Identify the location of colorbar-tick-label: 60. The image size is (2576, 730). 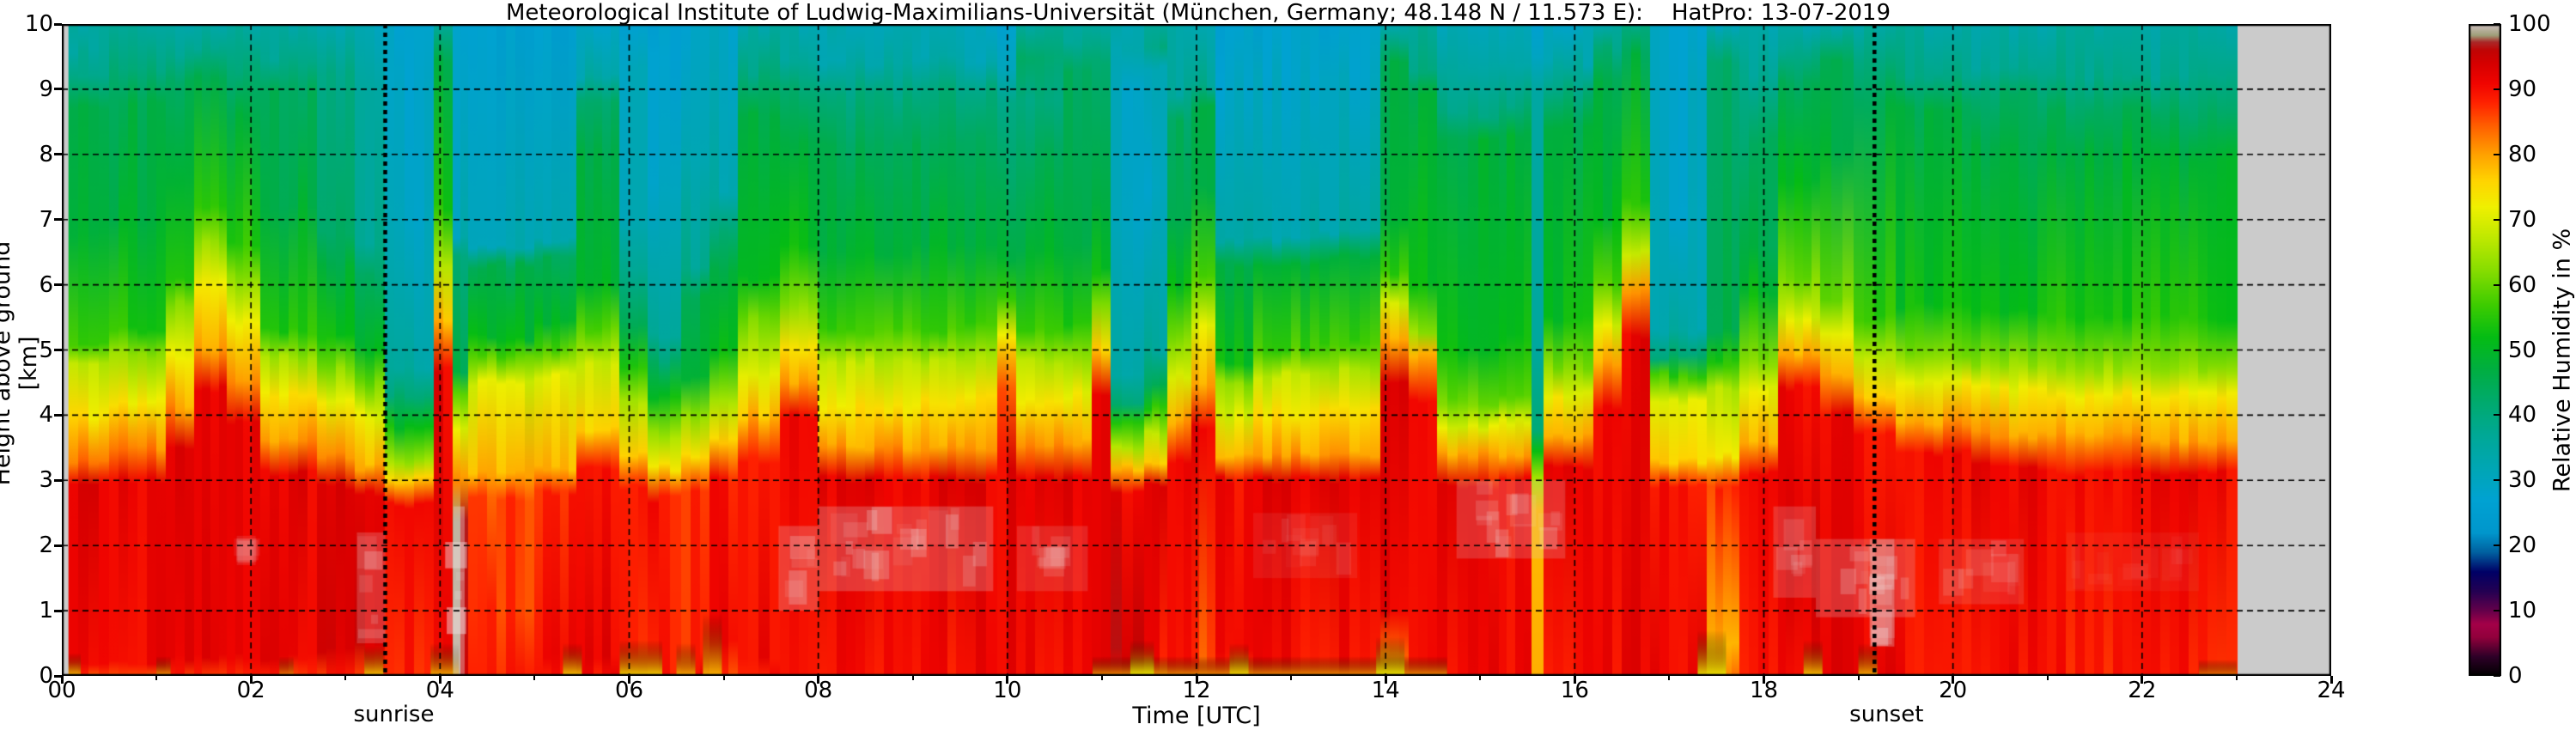
(2522, 284).